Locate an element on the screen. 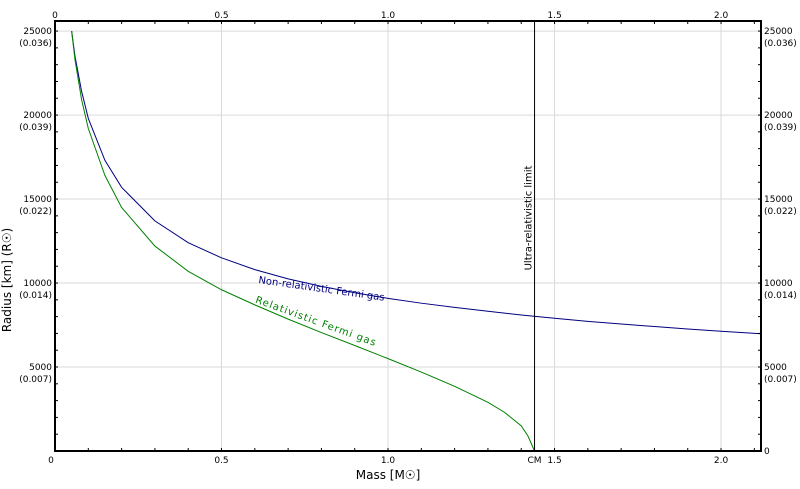  y-axis-label: Radius [km] (R☉) is located at coordinates (7, 280).